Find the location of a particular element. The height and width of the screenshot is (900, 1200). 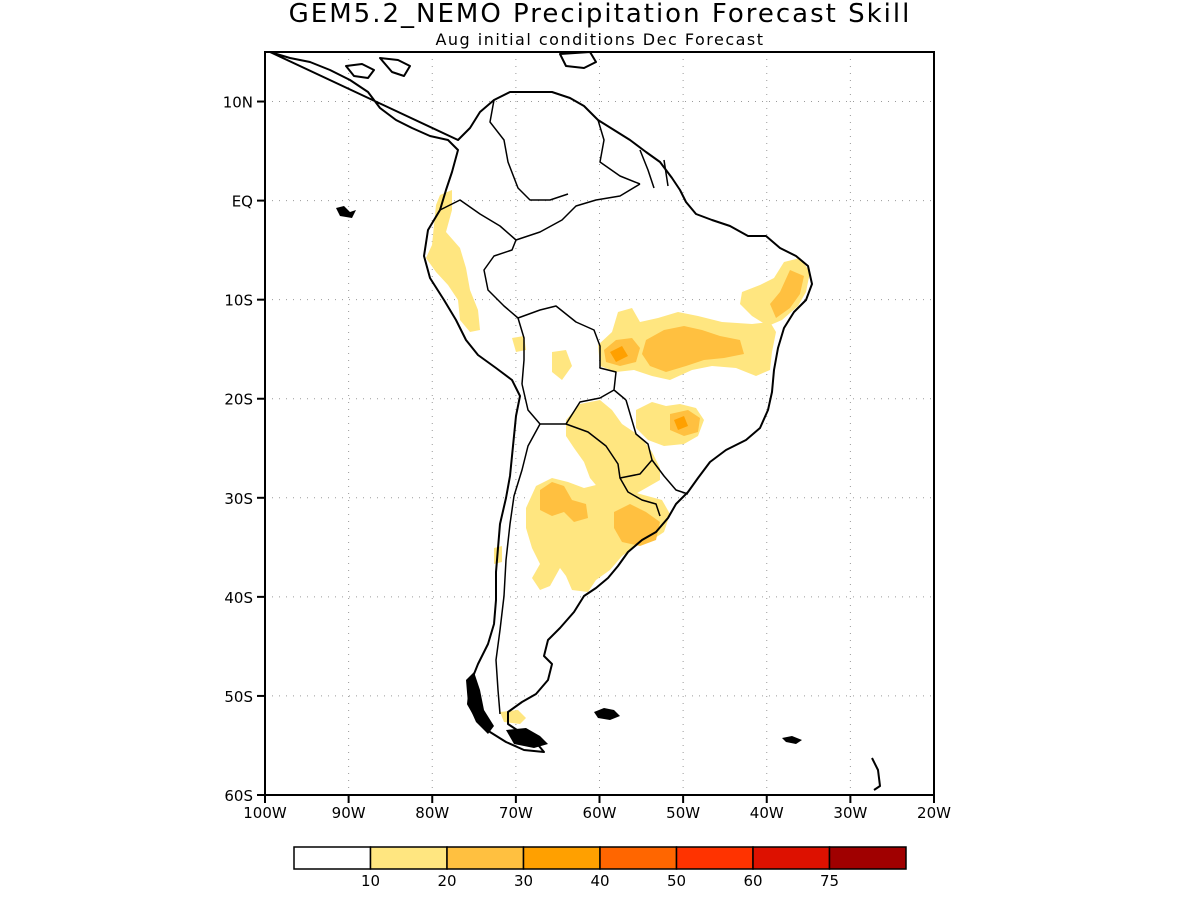

colorbar-label: 10 is located at coordinates (370, 881).